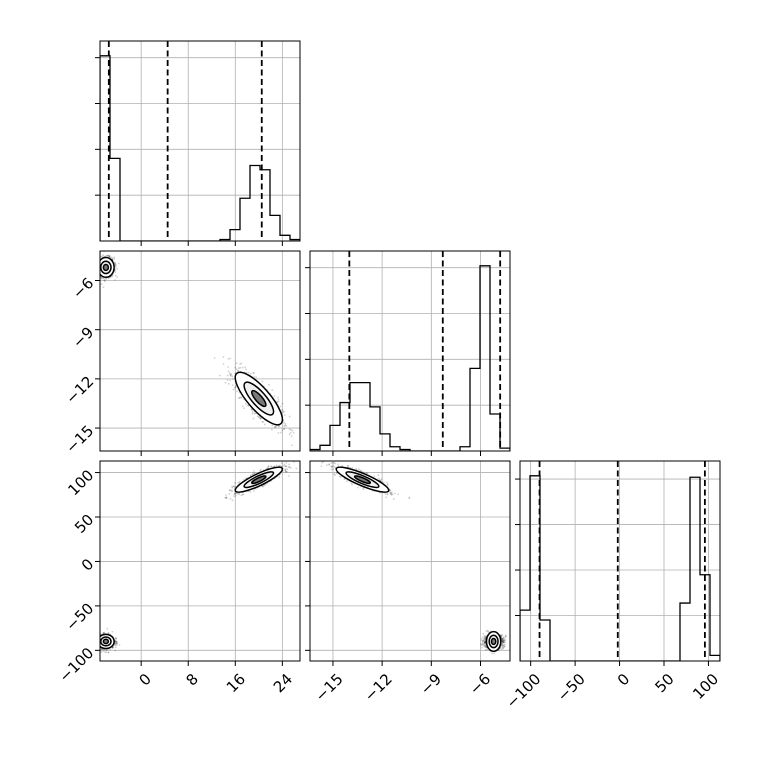 The height and width of the screenshot is (760, 760). Describe the element at coordinates (200, 148) in the screenshot. I see `histogram-steps` at that location.